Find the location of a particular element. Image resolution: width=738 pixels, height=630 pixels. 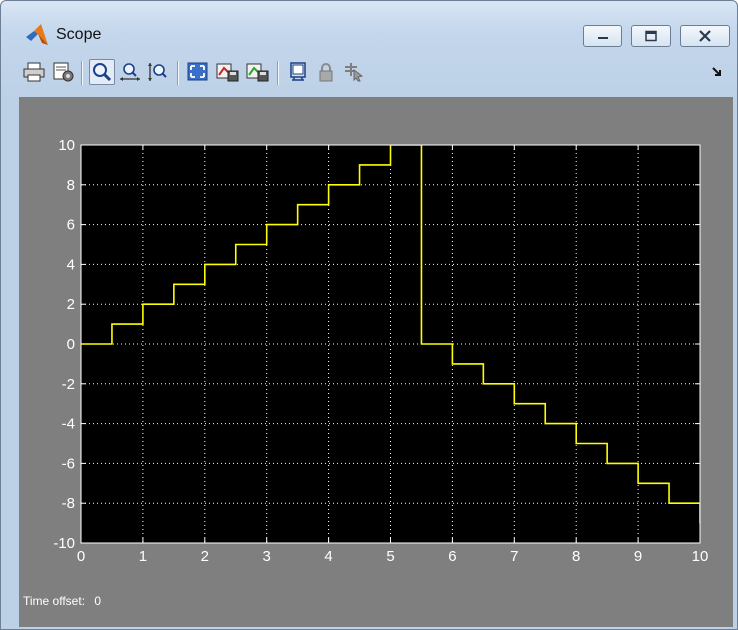

dock-arrow-icon is located at coordinates (716, 71).